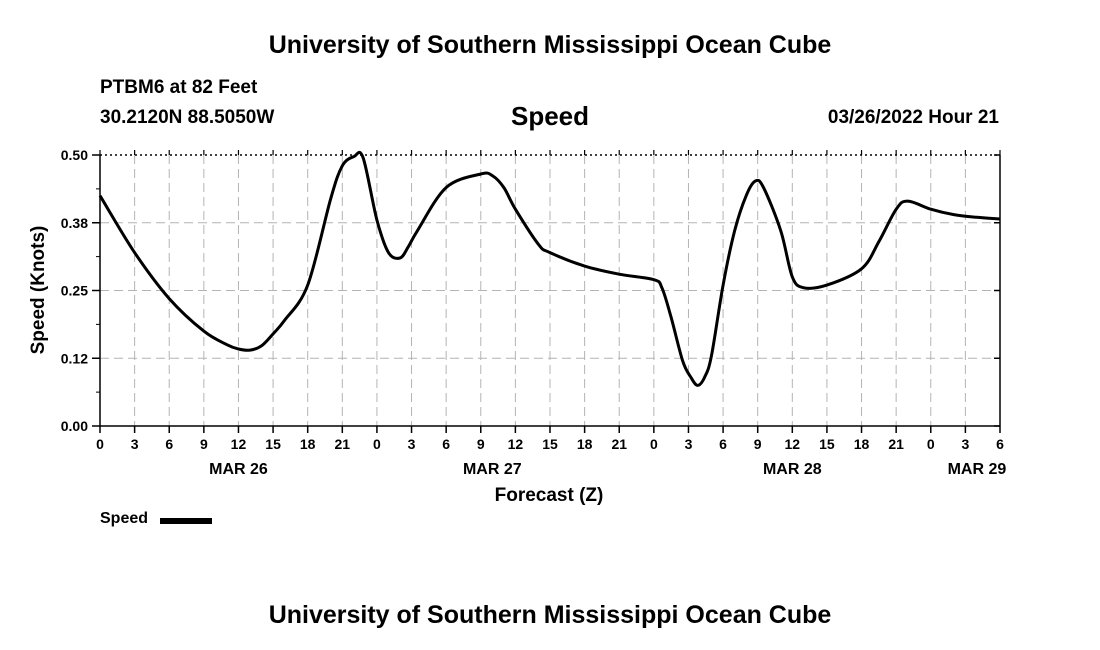 The image size is (1100, 650). Describe the element at coordinates (74, 223) in the screenshot. I see `y-tick-label: 0.38` at that location.